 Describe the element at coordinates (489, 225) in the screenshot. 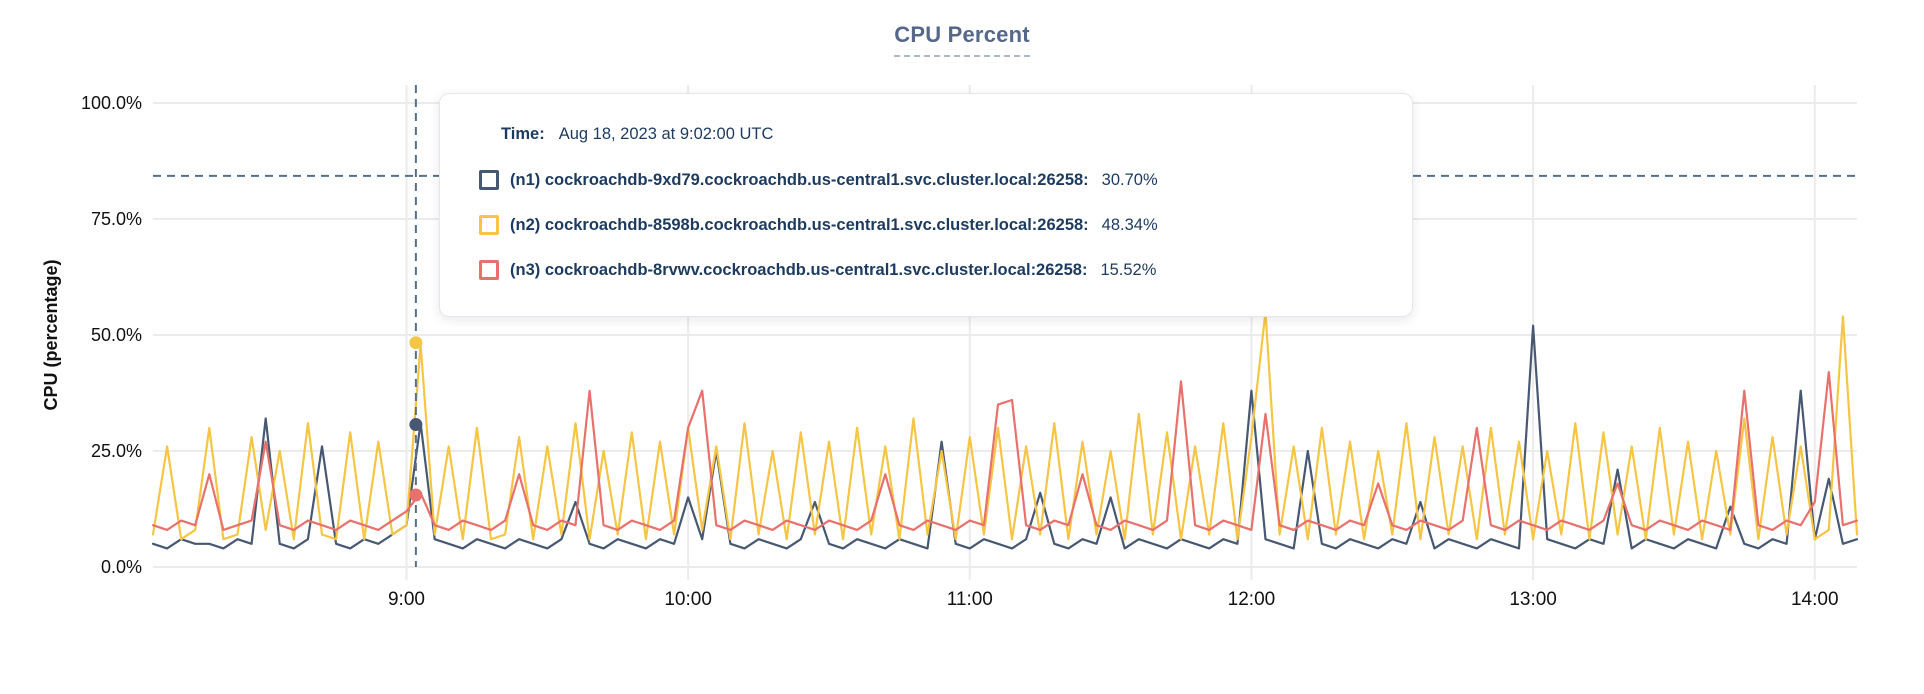

I see `series-n2-marker-icon` at that location.